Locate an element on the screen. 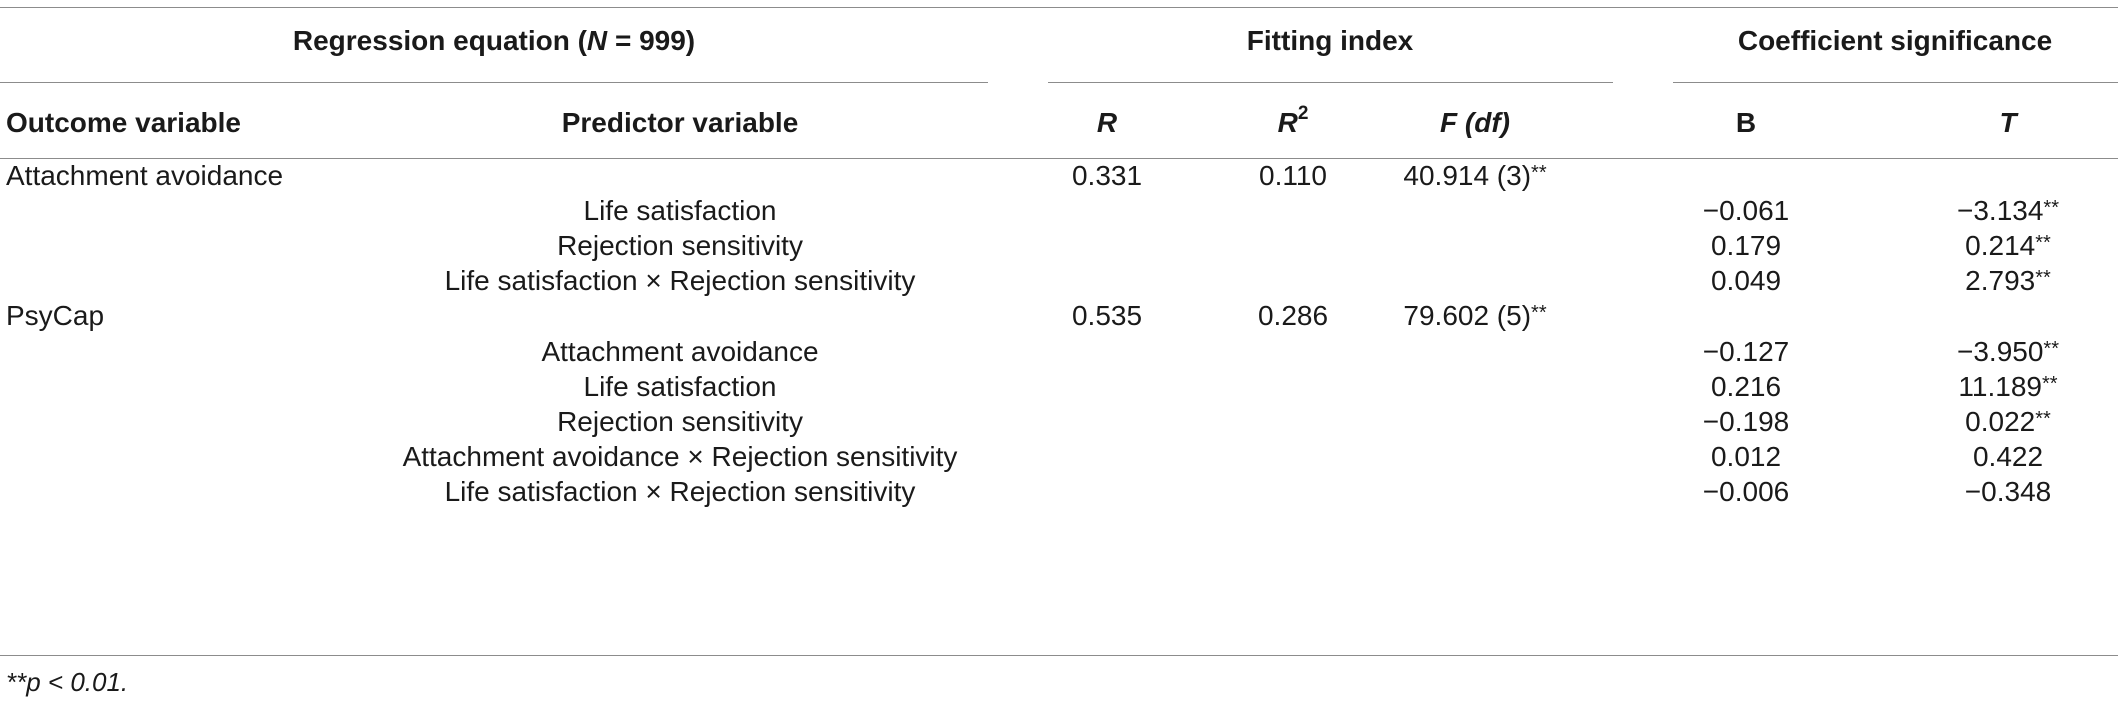  cell-value: 0.331 is located at coordinates (1107, 175).